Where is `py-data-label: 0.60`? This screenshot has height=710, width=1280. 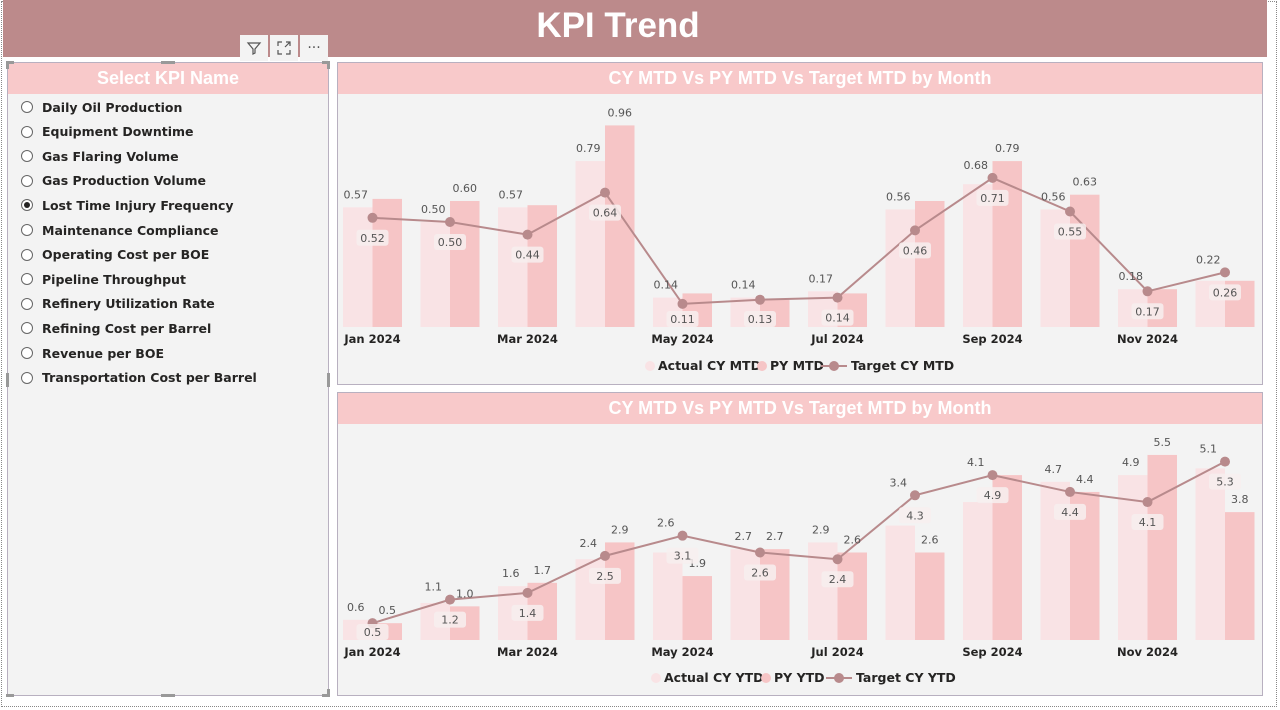 py-data-label: 0.60 is located at coordinates (465, 188).